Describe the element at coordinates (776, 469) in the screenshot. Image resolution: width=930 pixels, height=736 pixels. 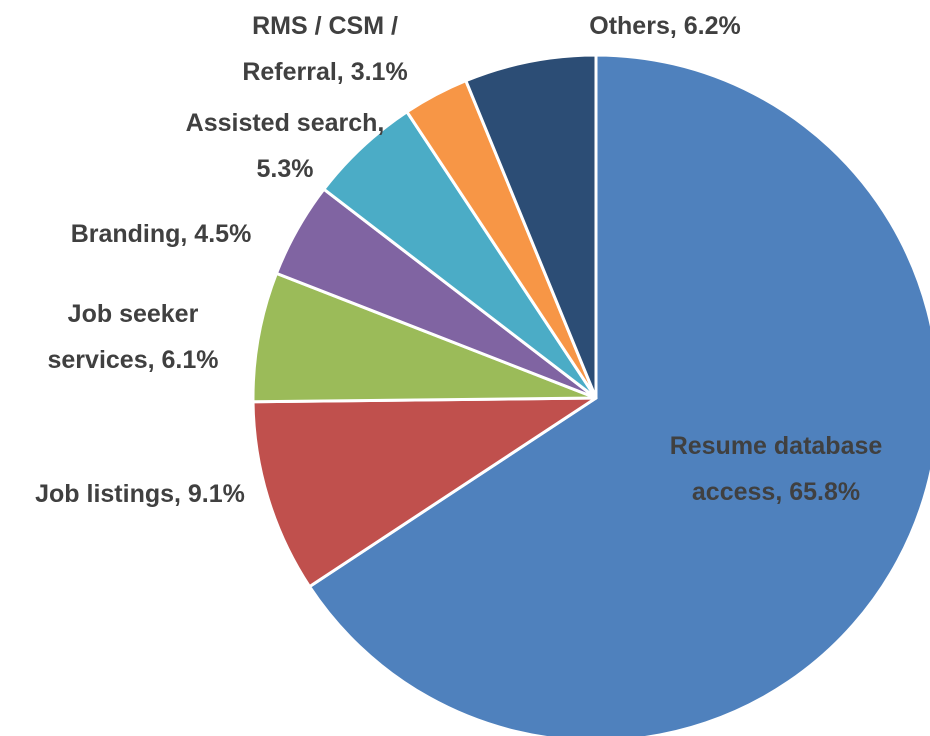
I see `slice-label: Resume database access, 65.8%` at that location.